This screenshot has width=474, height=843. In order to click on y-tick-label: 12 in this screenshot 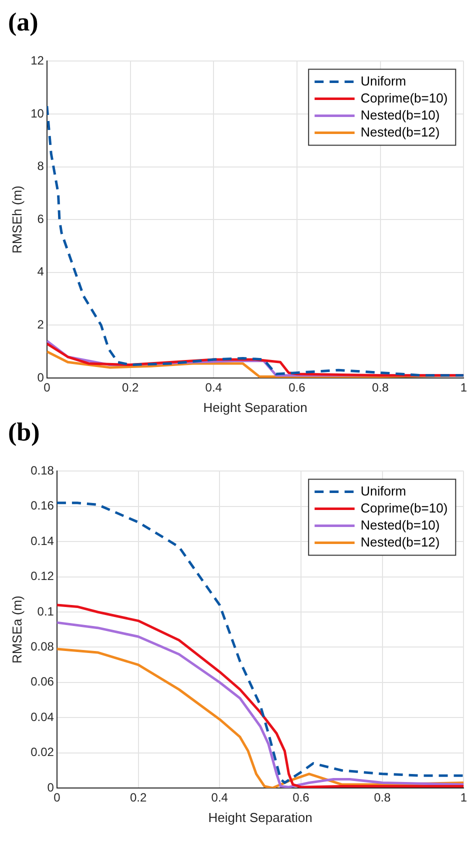, I will do `click(37, 61)`.